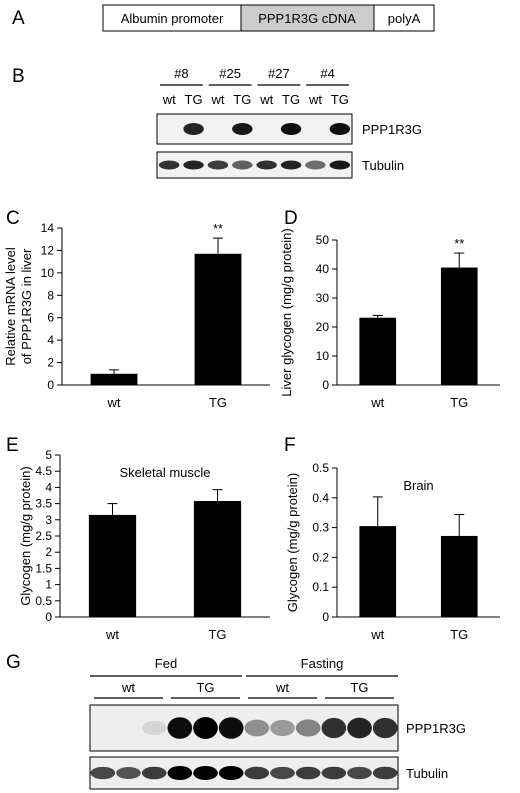  What do you see at coordinates (12, 445) in the screenshot?
I see `panel-letter-e: E` at bounding box center [12, 445].